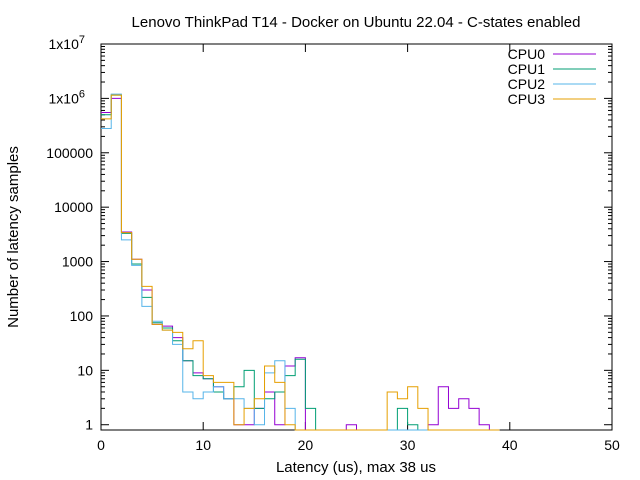  What do you see at coordinates (82, 316) in the screenshot?
I see `y-tick-label: 100` at bounding box center [82, 316].